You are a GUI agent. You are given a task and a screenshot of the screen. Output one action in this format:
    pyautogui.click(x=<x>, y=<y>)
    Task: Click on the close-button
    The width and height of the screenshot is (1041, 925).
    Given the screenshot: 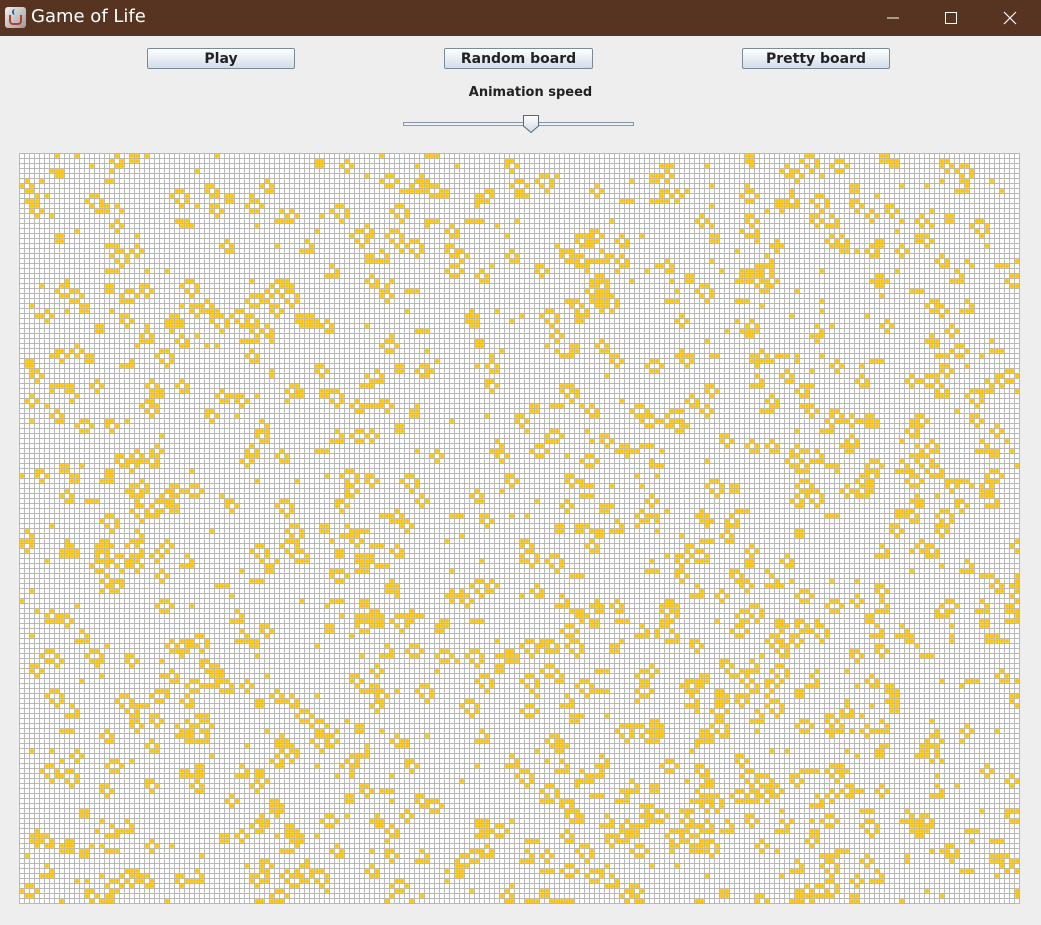 What is the action you would take?
    pyautogui.click(x=1010, y=18)
    